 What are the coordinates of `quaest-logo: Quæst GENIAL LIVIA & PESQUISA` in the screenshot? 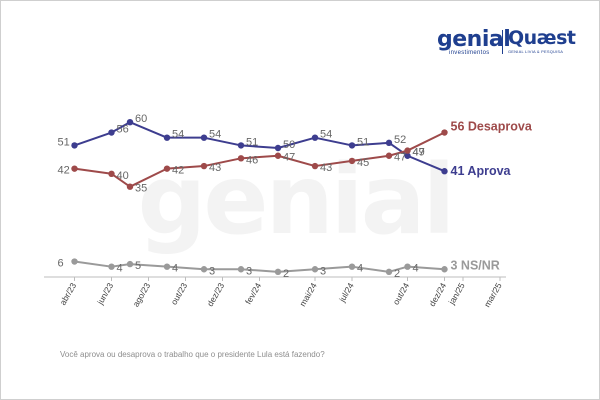 It's located at (548, 42).